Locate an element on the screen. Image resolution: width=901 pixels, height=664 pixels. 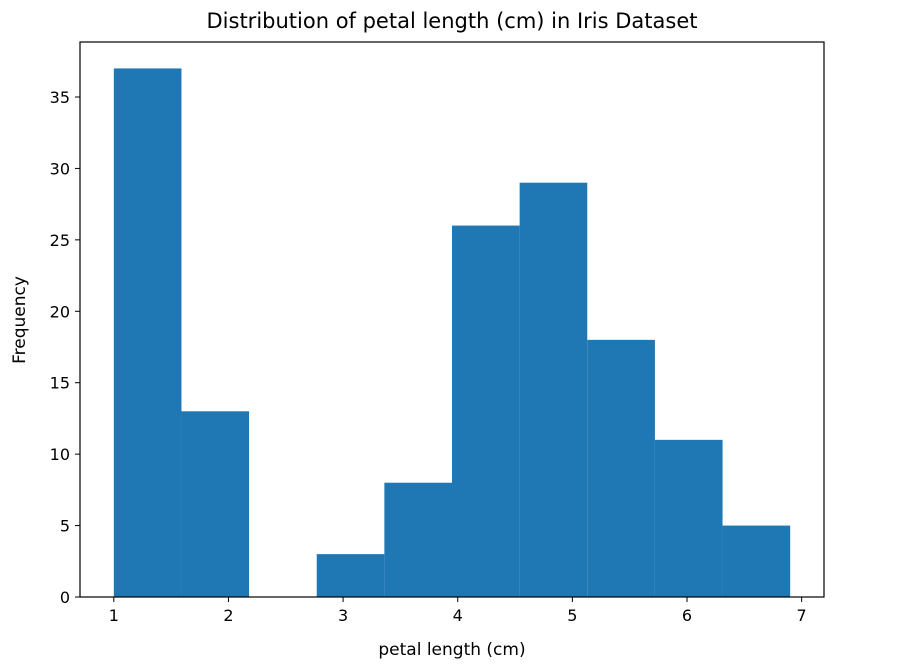
x-axis-label: petal length (cm) is located at coordinates (451, 650).